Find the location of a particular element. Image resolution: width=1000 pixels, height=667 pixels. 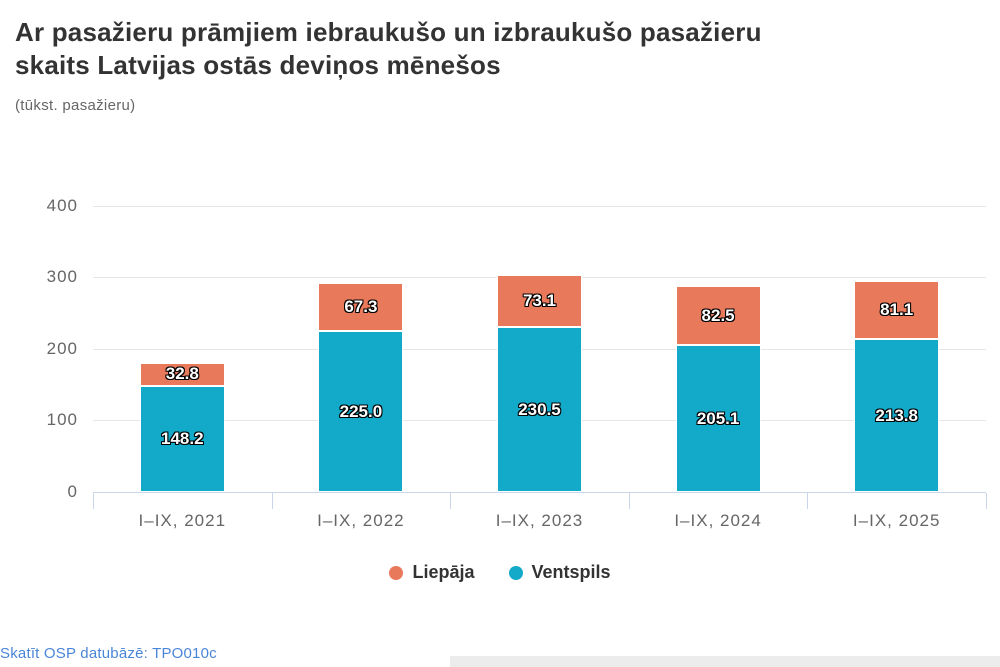

legend-item-ventspils: Ventspils is located at coordinates (559, 572).